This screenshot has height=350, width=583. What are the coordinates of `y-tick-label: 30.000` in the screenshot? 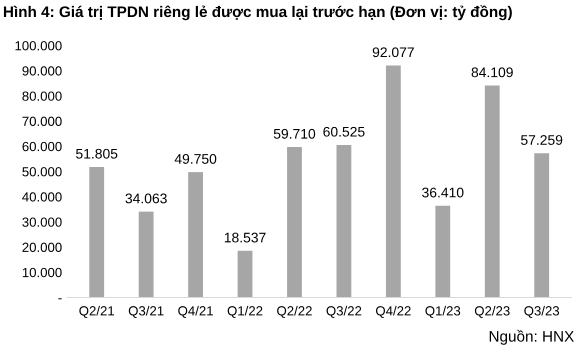 It's located at (42, 222).